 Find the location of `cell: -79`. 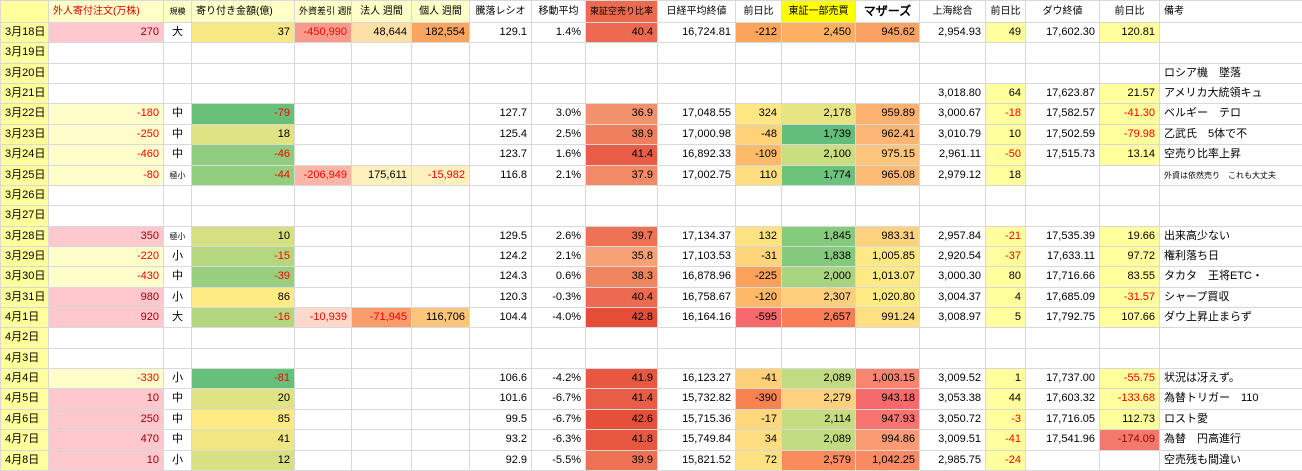

cell: -79 is located at coordinates (243, 114).